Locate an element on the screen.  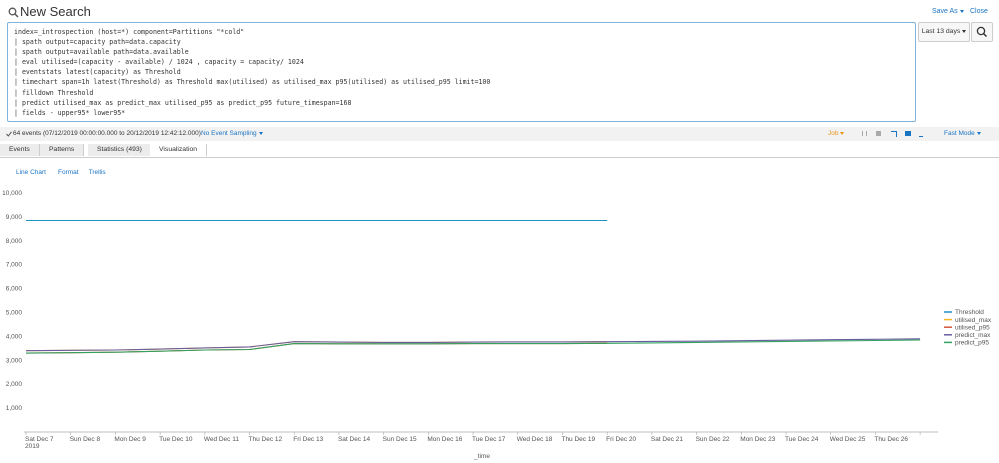
y-tick-label: 2,000 is located at coordinates (14, 384).